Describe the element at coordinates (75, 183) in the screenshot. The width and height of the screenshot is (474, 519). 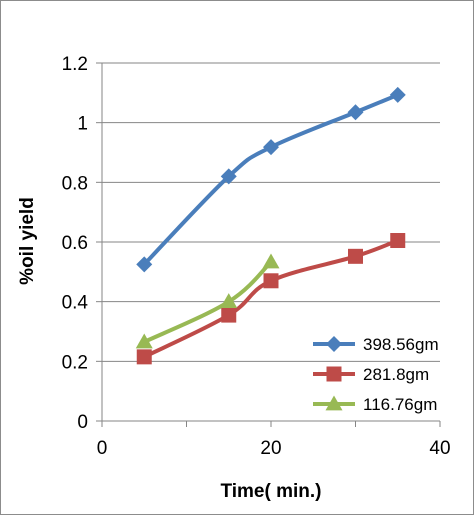
I see `y-tick-label: 0.8` at that location.